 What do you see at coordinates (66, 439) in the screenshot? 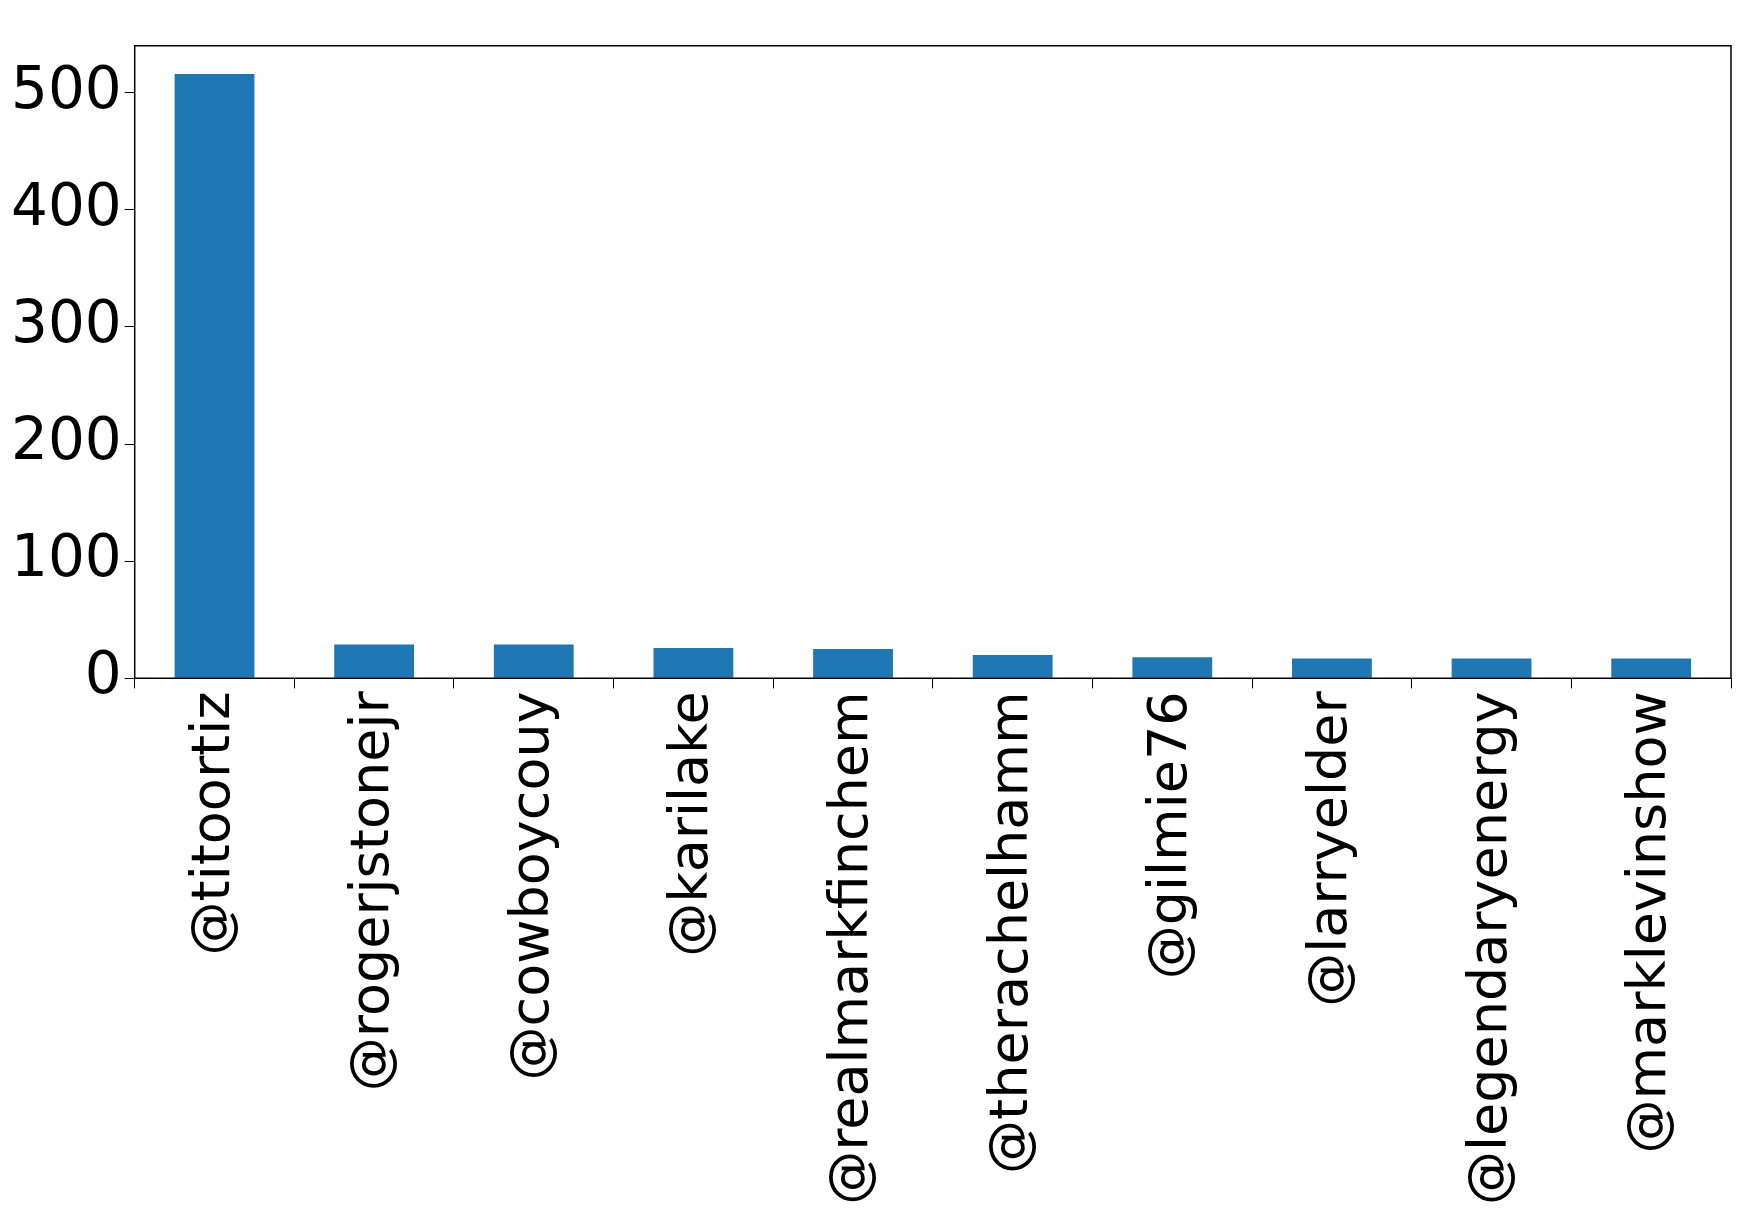
I see `y-tick-label: 200` at bounding box center [66, 439].